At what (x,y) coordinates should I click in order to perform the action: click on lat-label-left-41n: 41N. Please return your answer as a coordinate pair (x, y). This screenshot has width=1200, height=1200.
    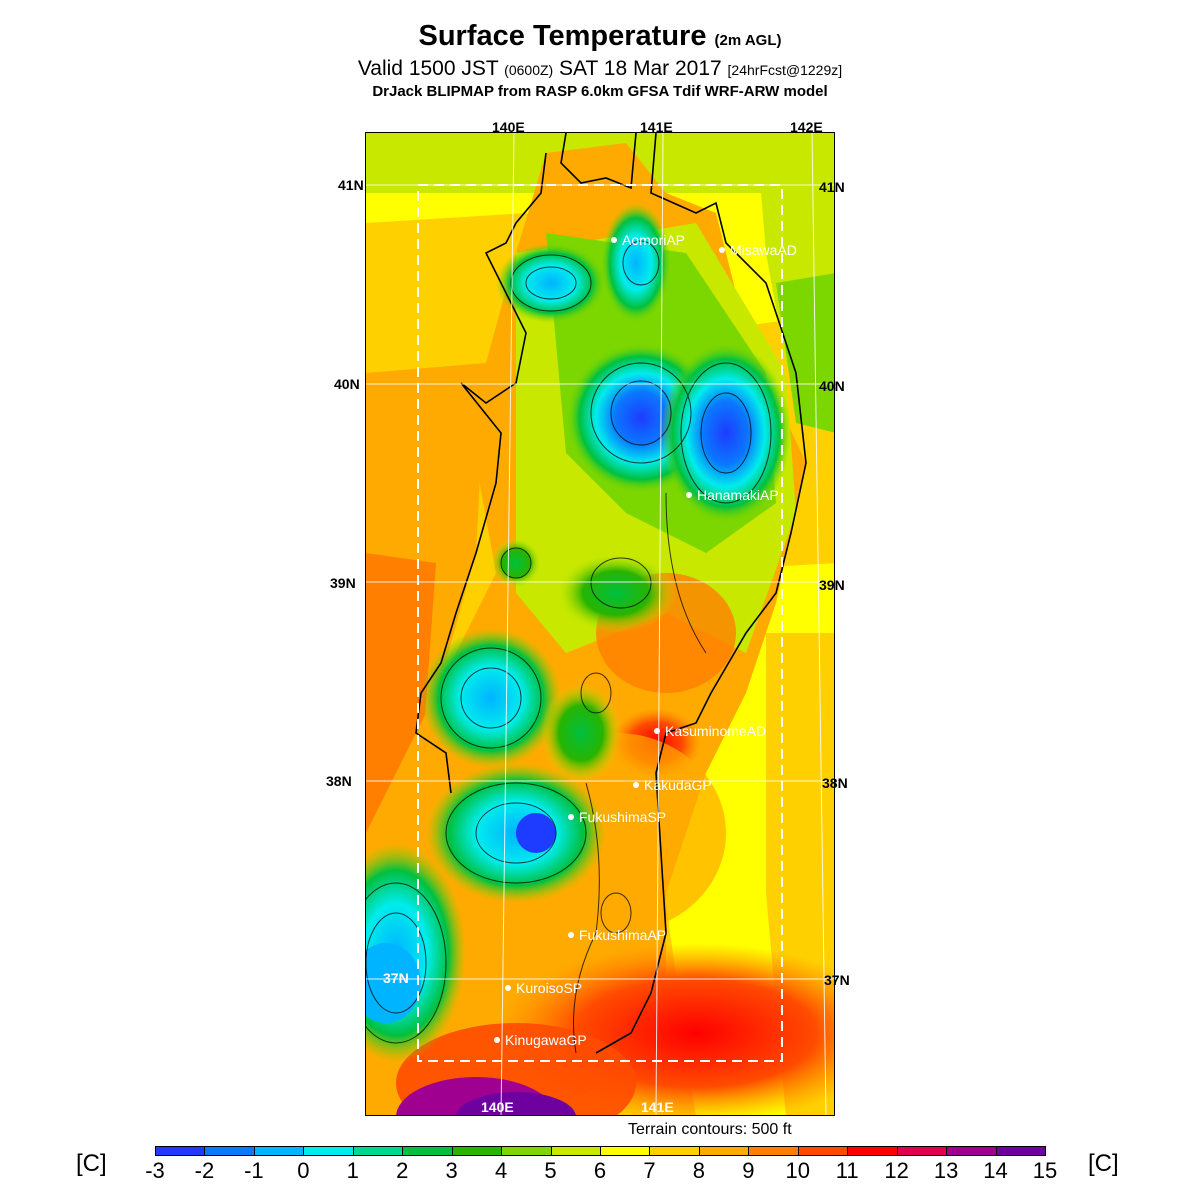
    Looking at the image, I should click on (351, 185).